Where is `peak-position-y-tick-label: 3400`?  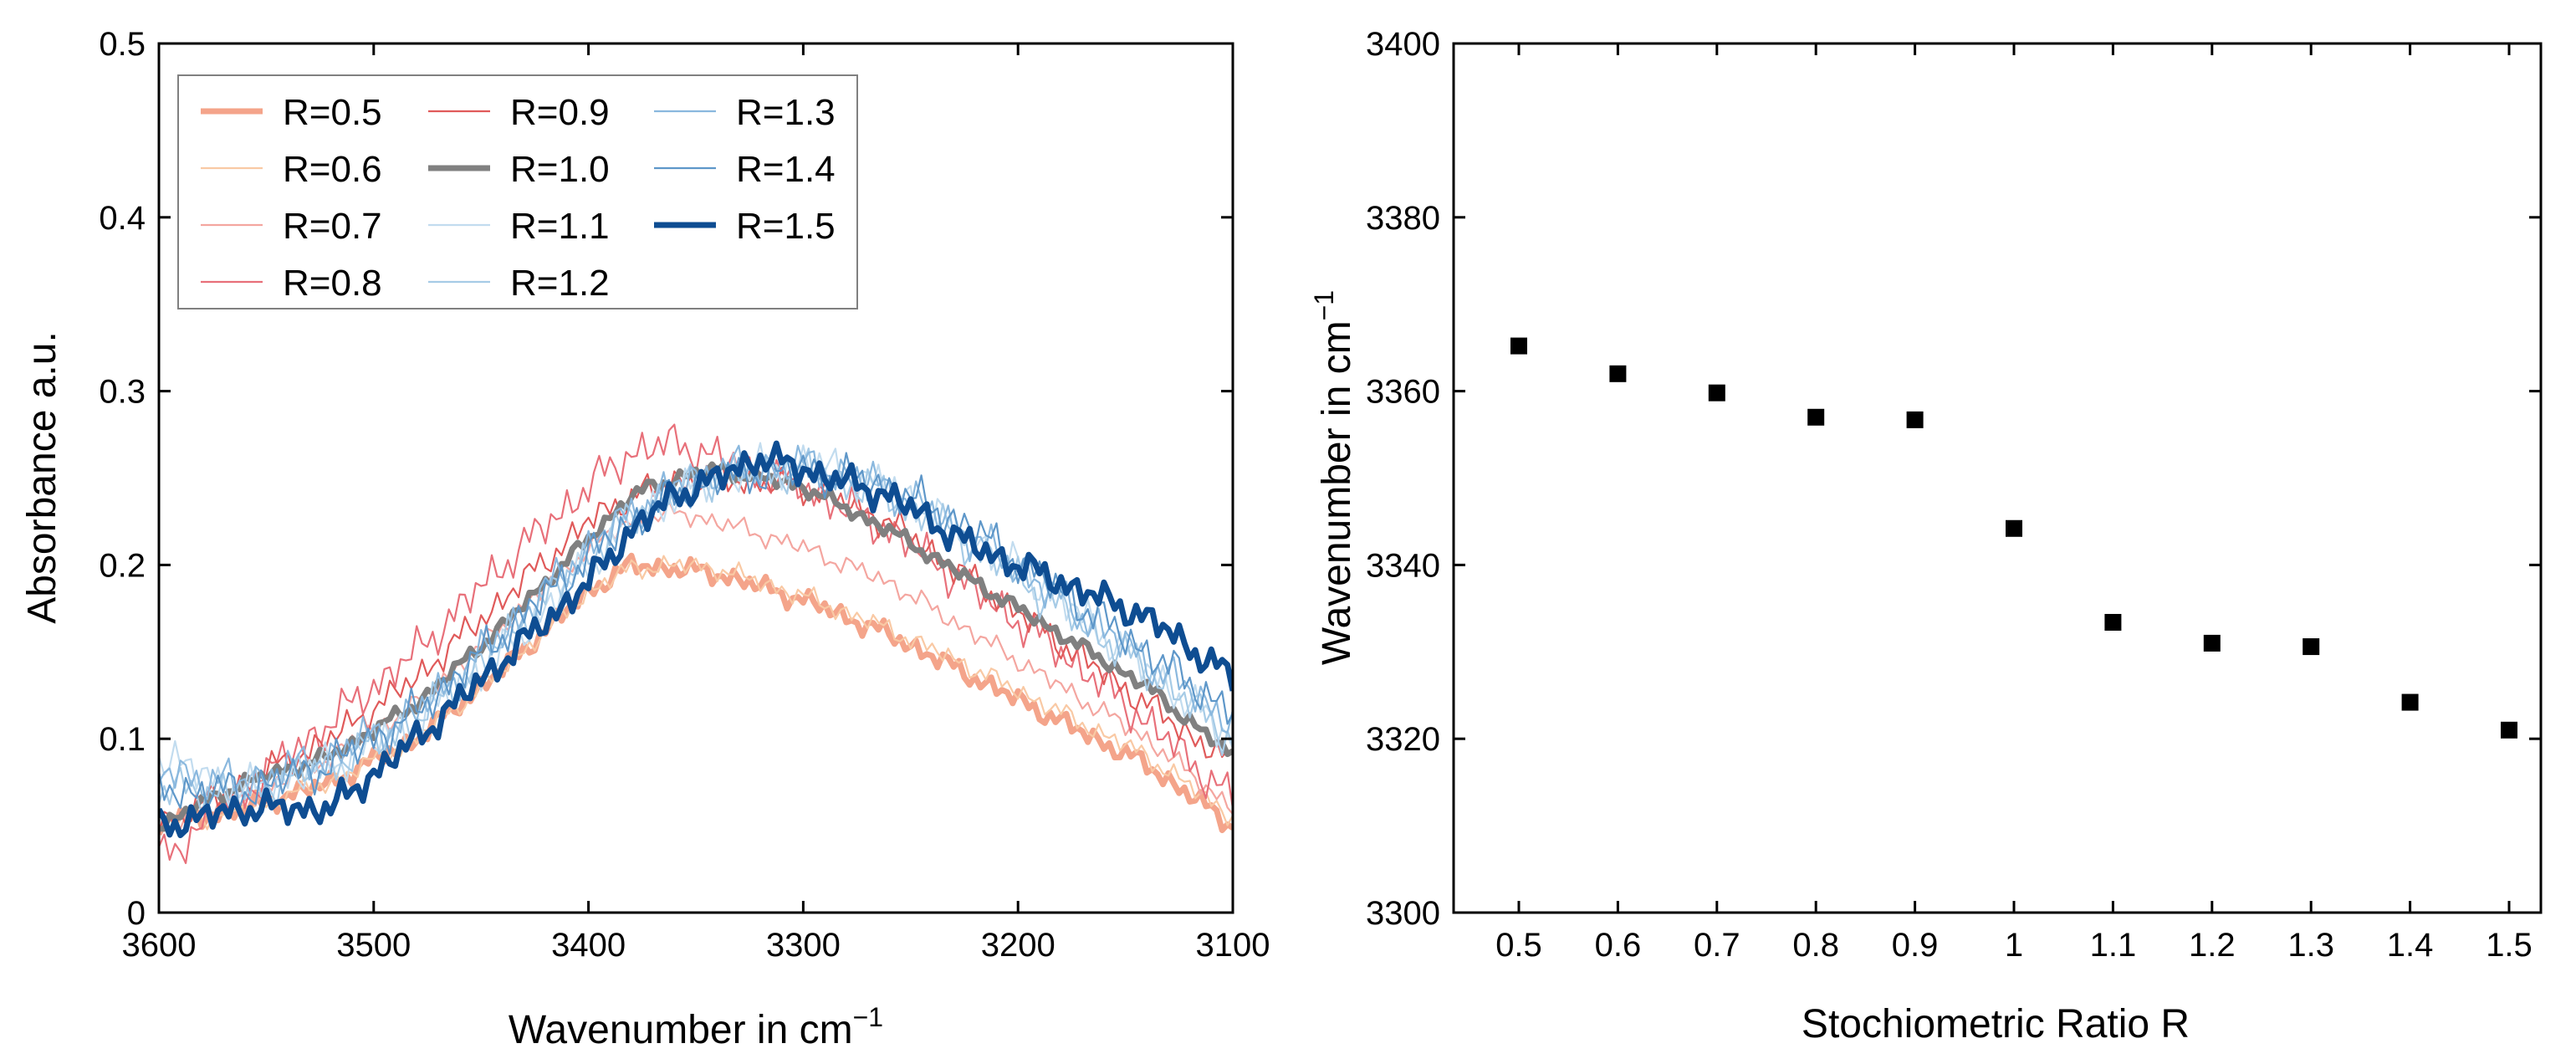
peak-position-y-tick-label: 3400 is located at coordinates (1403, 45).